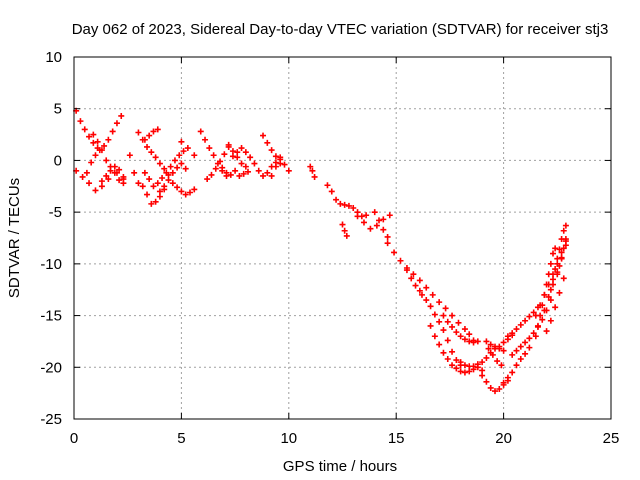  Describe the element at coordinates (413, 280) in the screenshot. I see `series-sat-ab` at that location.